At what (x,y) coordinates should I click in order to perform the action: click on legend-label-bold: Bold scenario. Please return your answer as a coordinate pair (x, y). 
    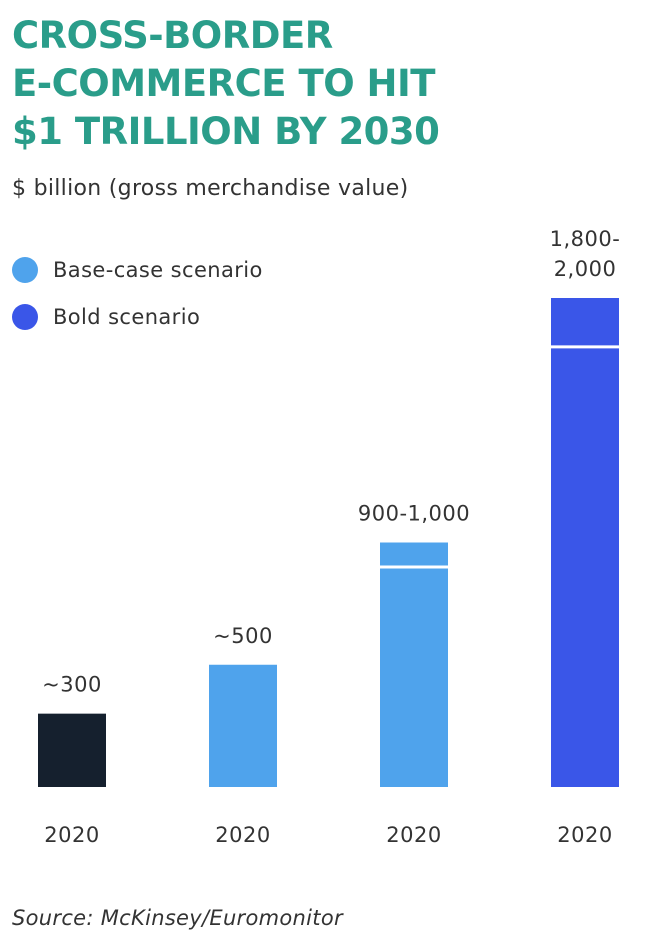
    Looking at the image, I should click on (127, 316).